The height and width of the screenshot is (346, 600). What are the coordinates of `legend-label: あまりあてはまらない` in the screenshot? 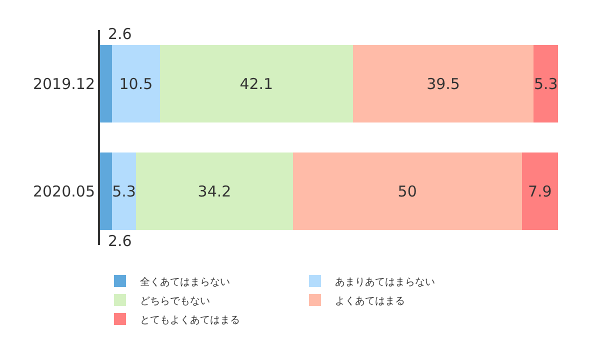 It's located at (385, 282).